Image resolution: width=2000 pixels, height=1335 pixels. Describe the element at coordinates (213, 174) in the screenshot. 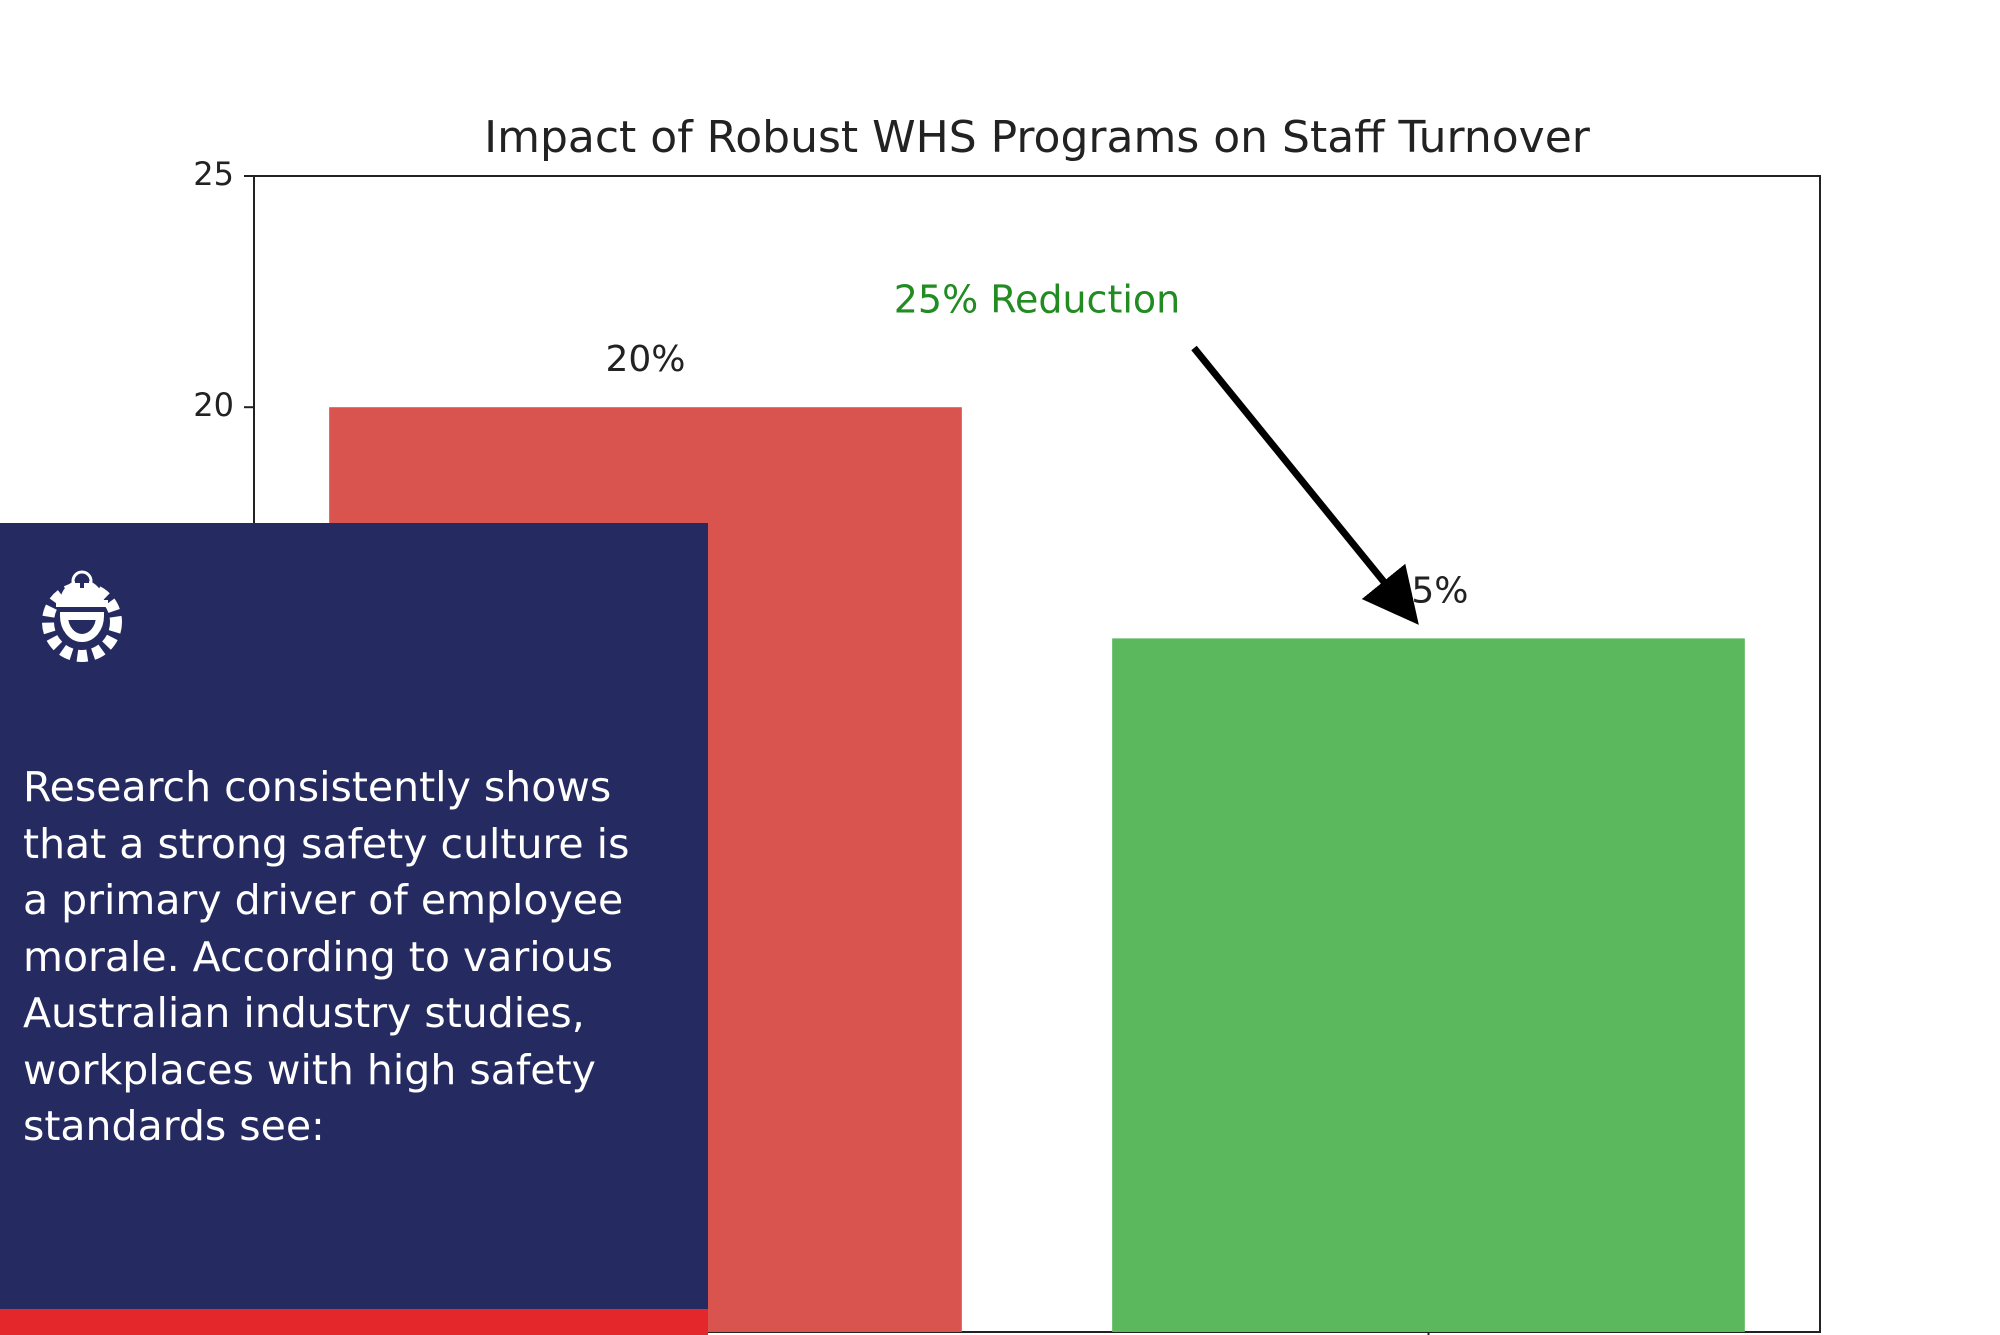

I see `y-tick-label: 25` at that location.